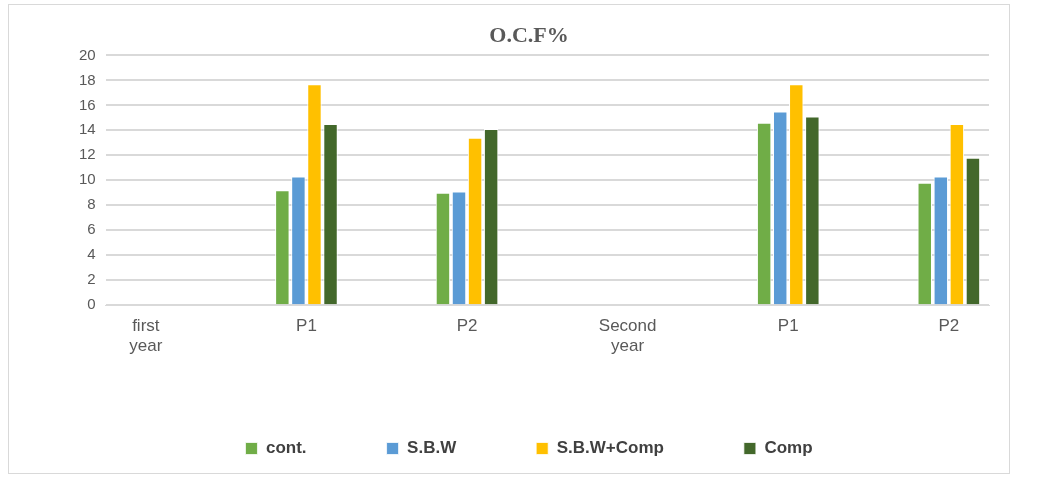 The width and height of the screenshot is (1044, 478). Describe the element at coordinates (432, 448) in the screenshot. I see `legend-label: S.B.W` at that location.